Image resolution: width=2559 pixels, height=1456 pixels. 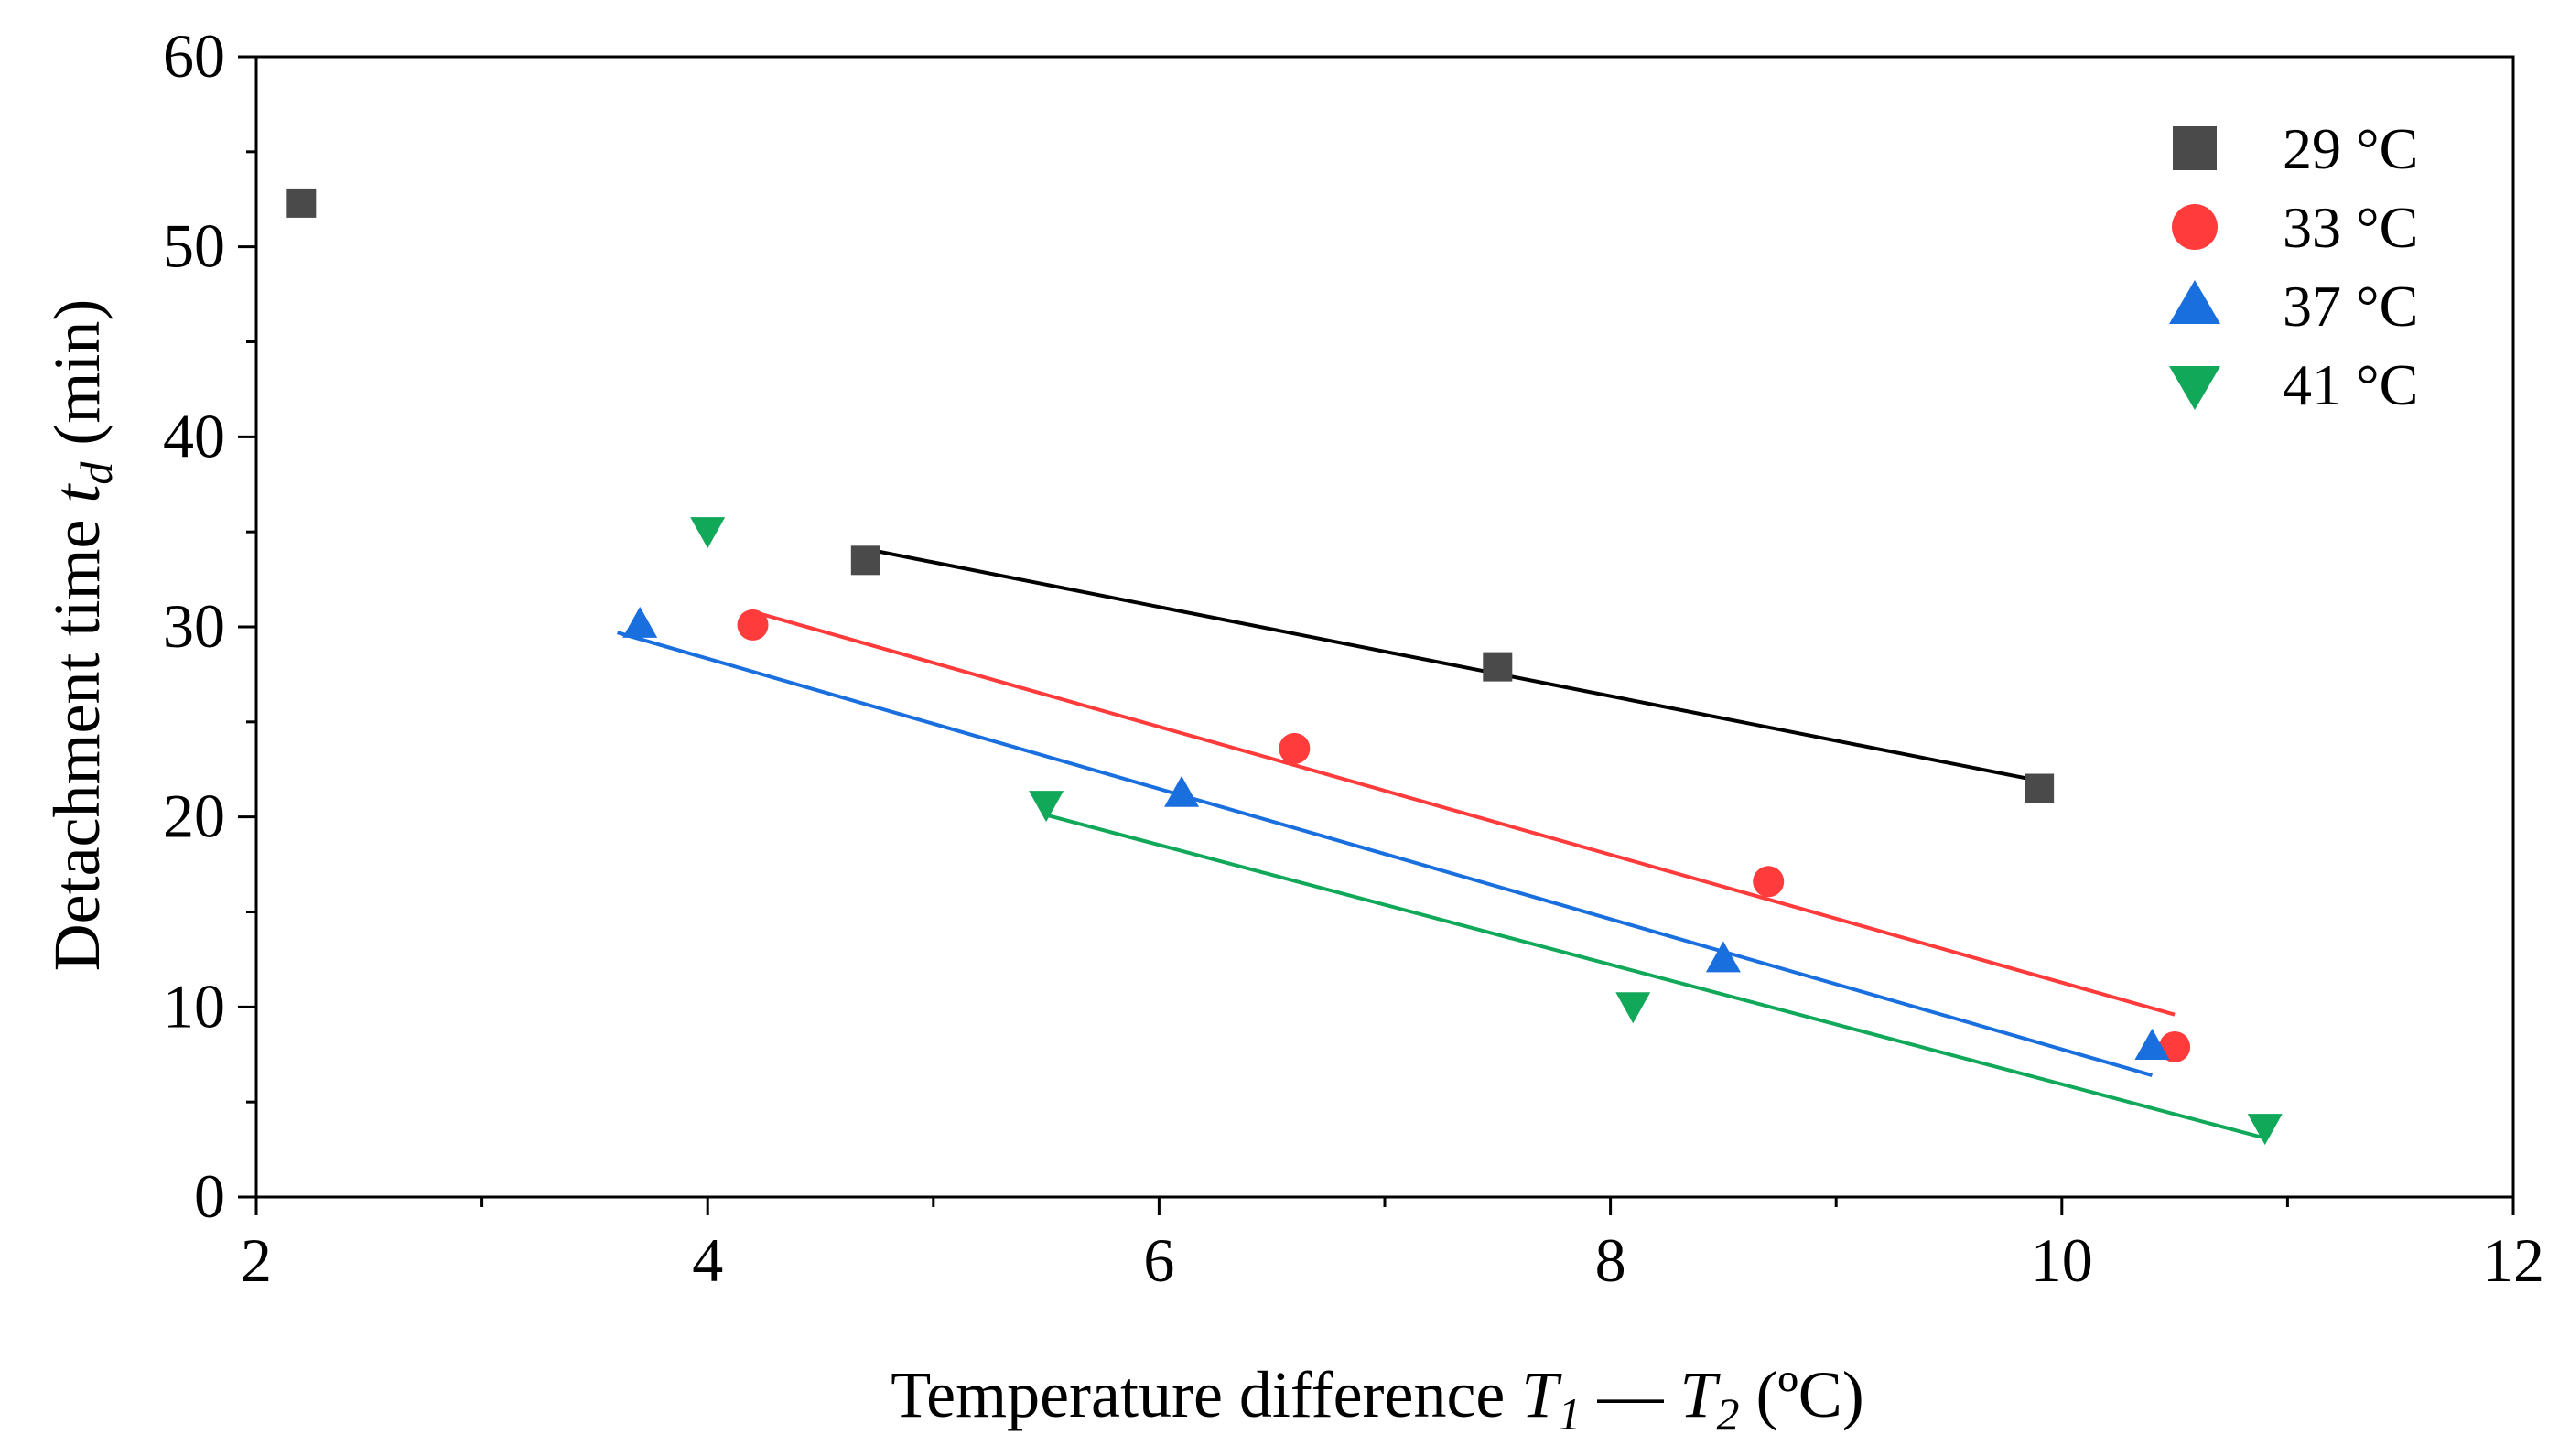 What do you see at coordinates (1158, 1260) in the screenshot?
I see `x-tick-label-6: 6` at bounding box center [1158, 1260].